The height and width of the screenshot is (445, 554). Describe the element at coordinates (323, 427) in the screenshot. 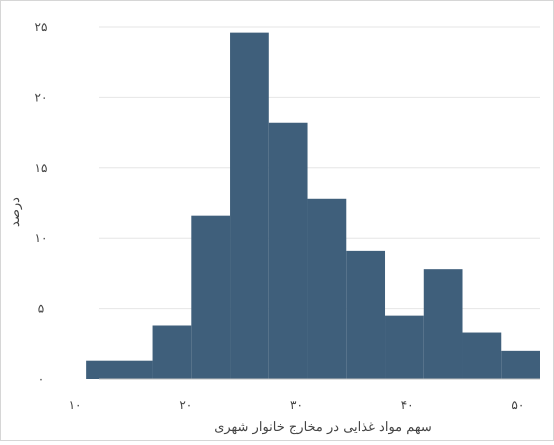

I see `x-axis-label: سهم مواد غذایی در مخارج خانوار شهری` at that location.